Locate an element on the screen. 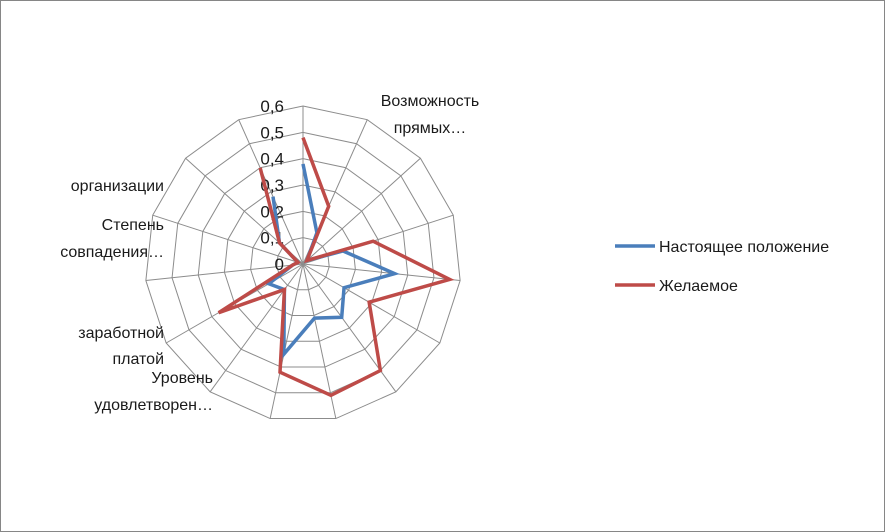  series-line-desired is located at coordinates (336, 267).